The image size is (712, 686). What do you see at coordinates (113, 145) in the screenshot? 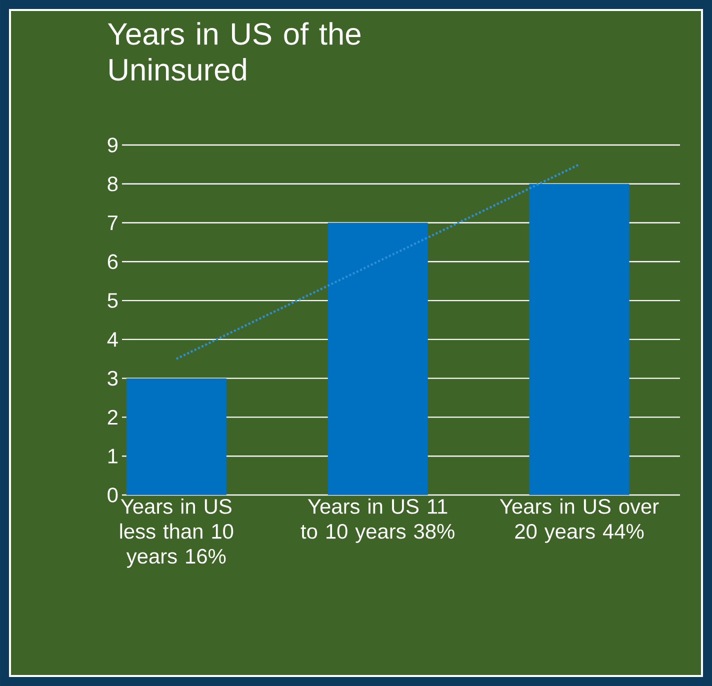
I see `y-tick-label: 9` at bounding box center [113, 145].